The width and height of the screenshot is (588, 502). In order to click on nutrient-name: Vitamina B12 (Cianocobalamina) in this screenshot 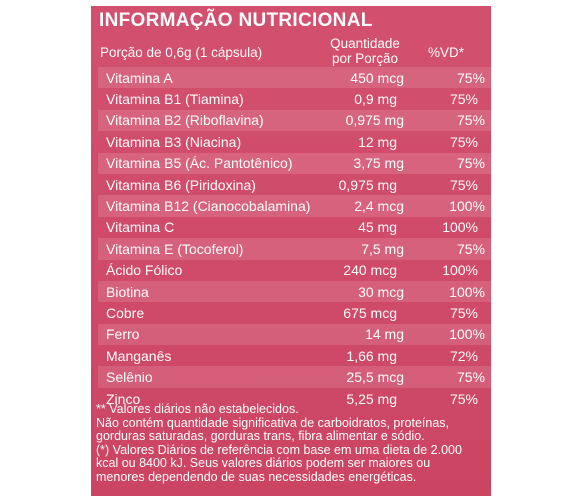, I will do `click(208, 206)`.